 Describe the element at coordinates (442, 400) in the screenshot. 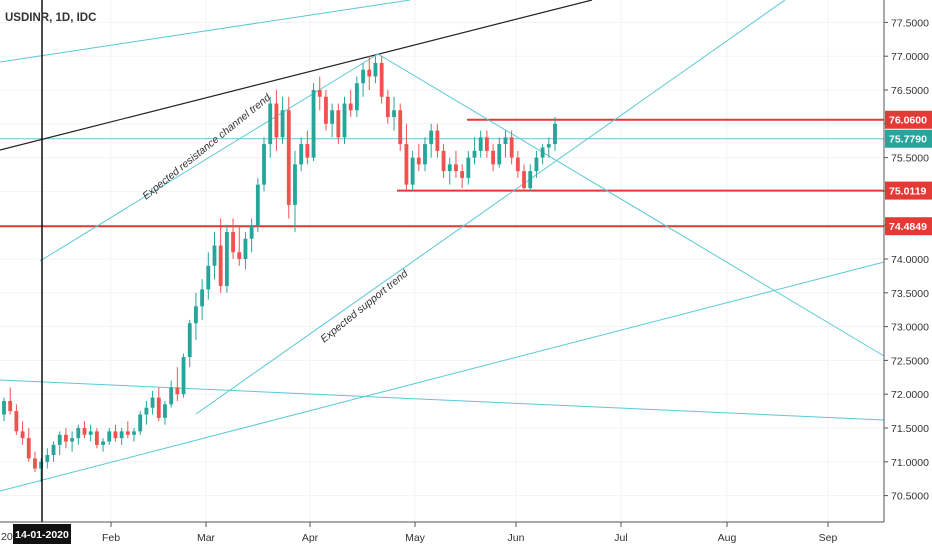

I see `descending-line` at that location.